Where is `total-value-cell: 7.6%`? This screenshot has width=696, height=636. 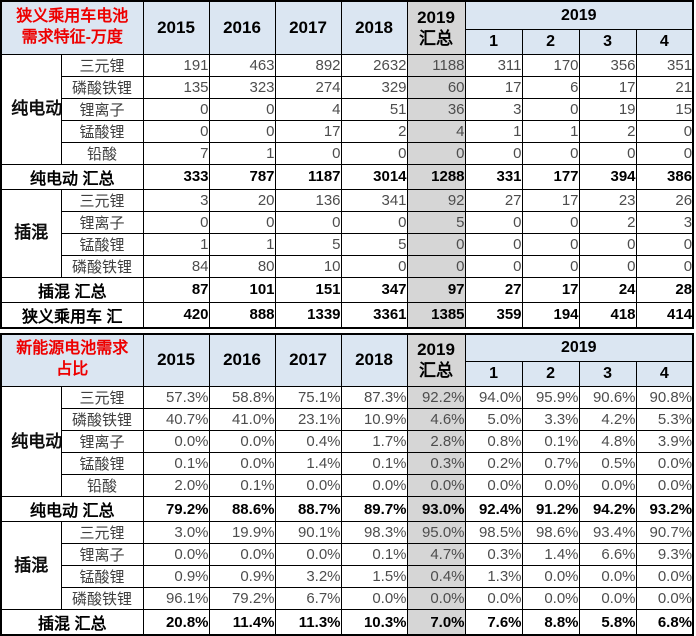
total-value-cell: 7.6% is located at coordinates (493, 623).